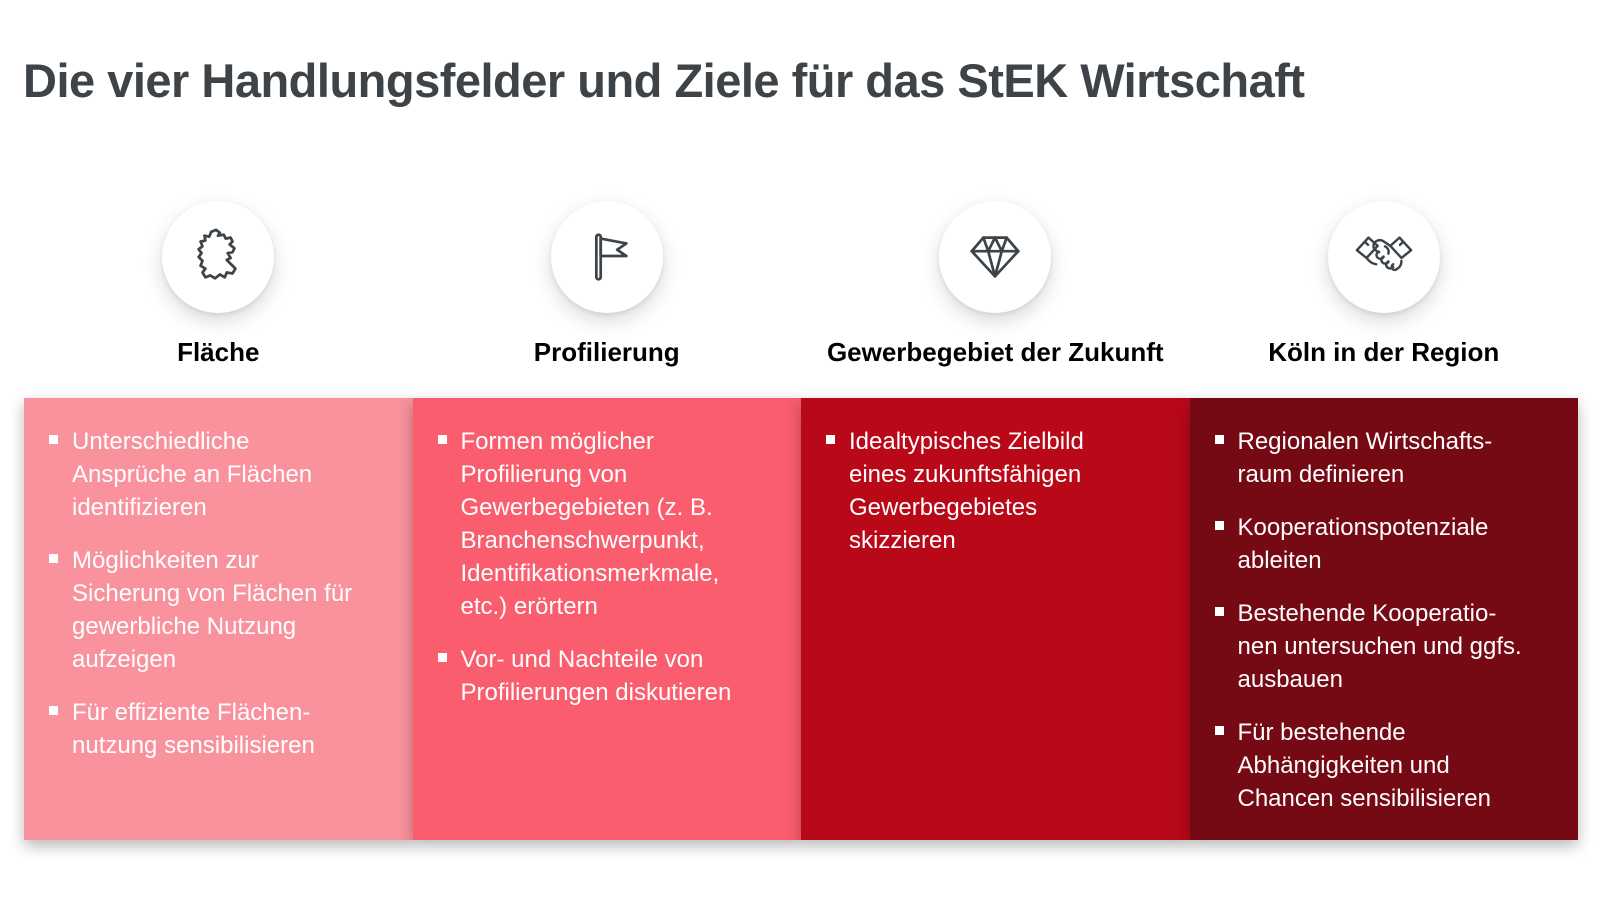  Describe the element at coordinates (1365, 457) in the screenshot. I see `bullet-text: Regionalen Wirtschafts- raum definieren` at that location.